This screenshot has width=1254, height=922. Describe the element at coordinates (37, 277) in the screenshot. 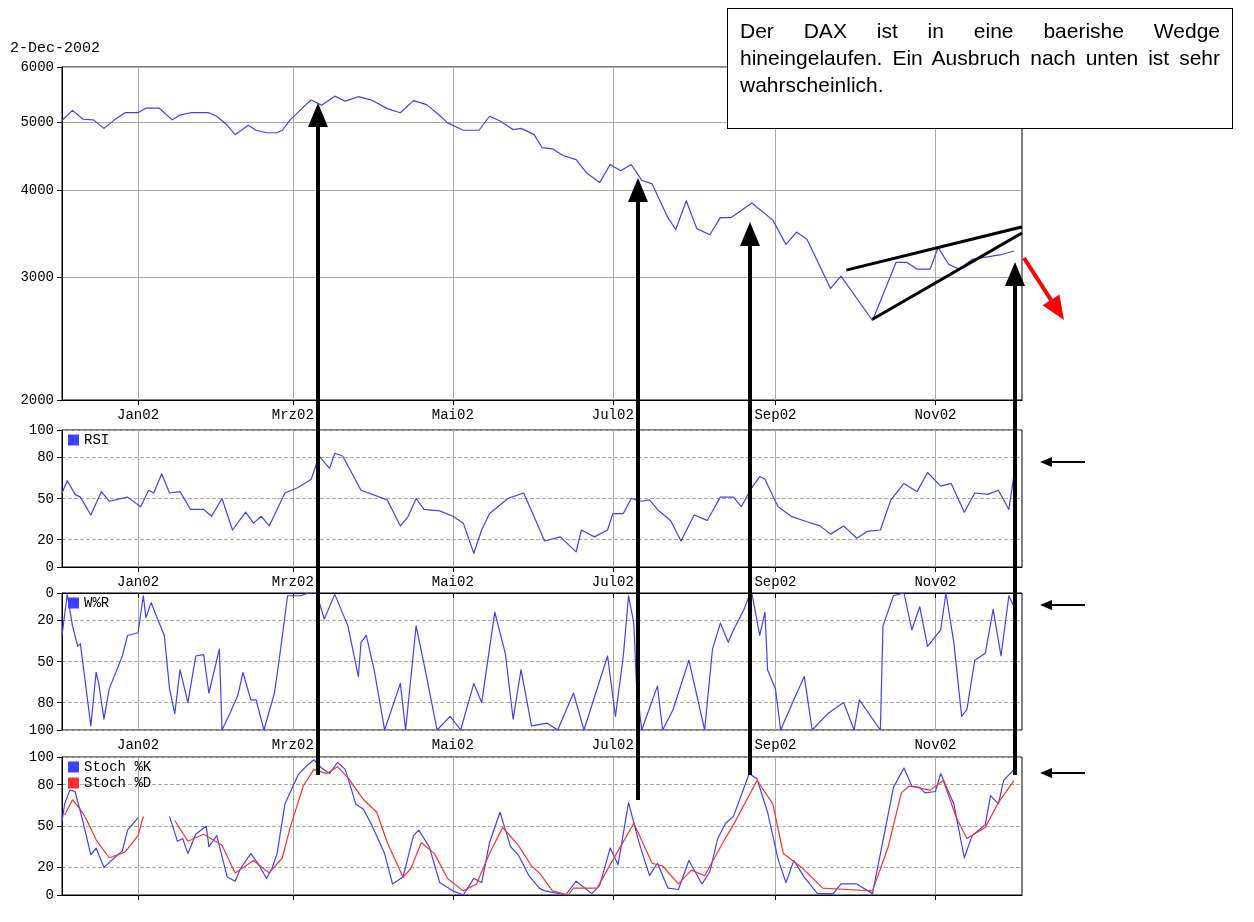

I see `y-tick-label: 3000` at that location.